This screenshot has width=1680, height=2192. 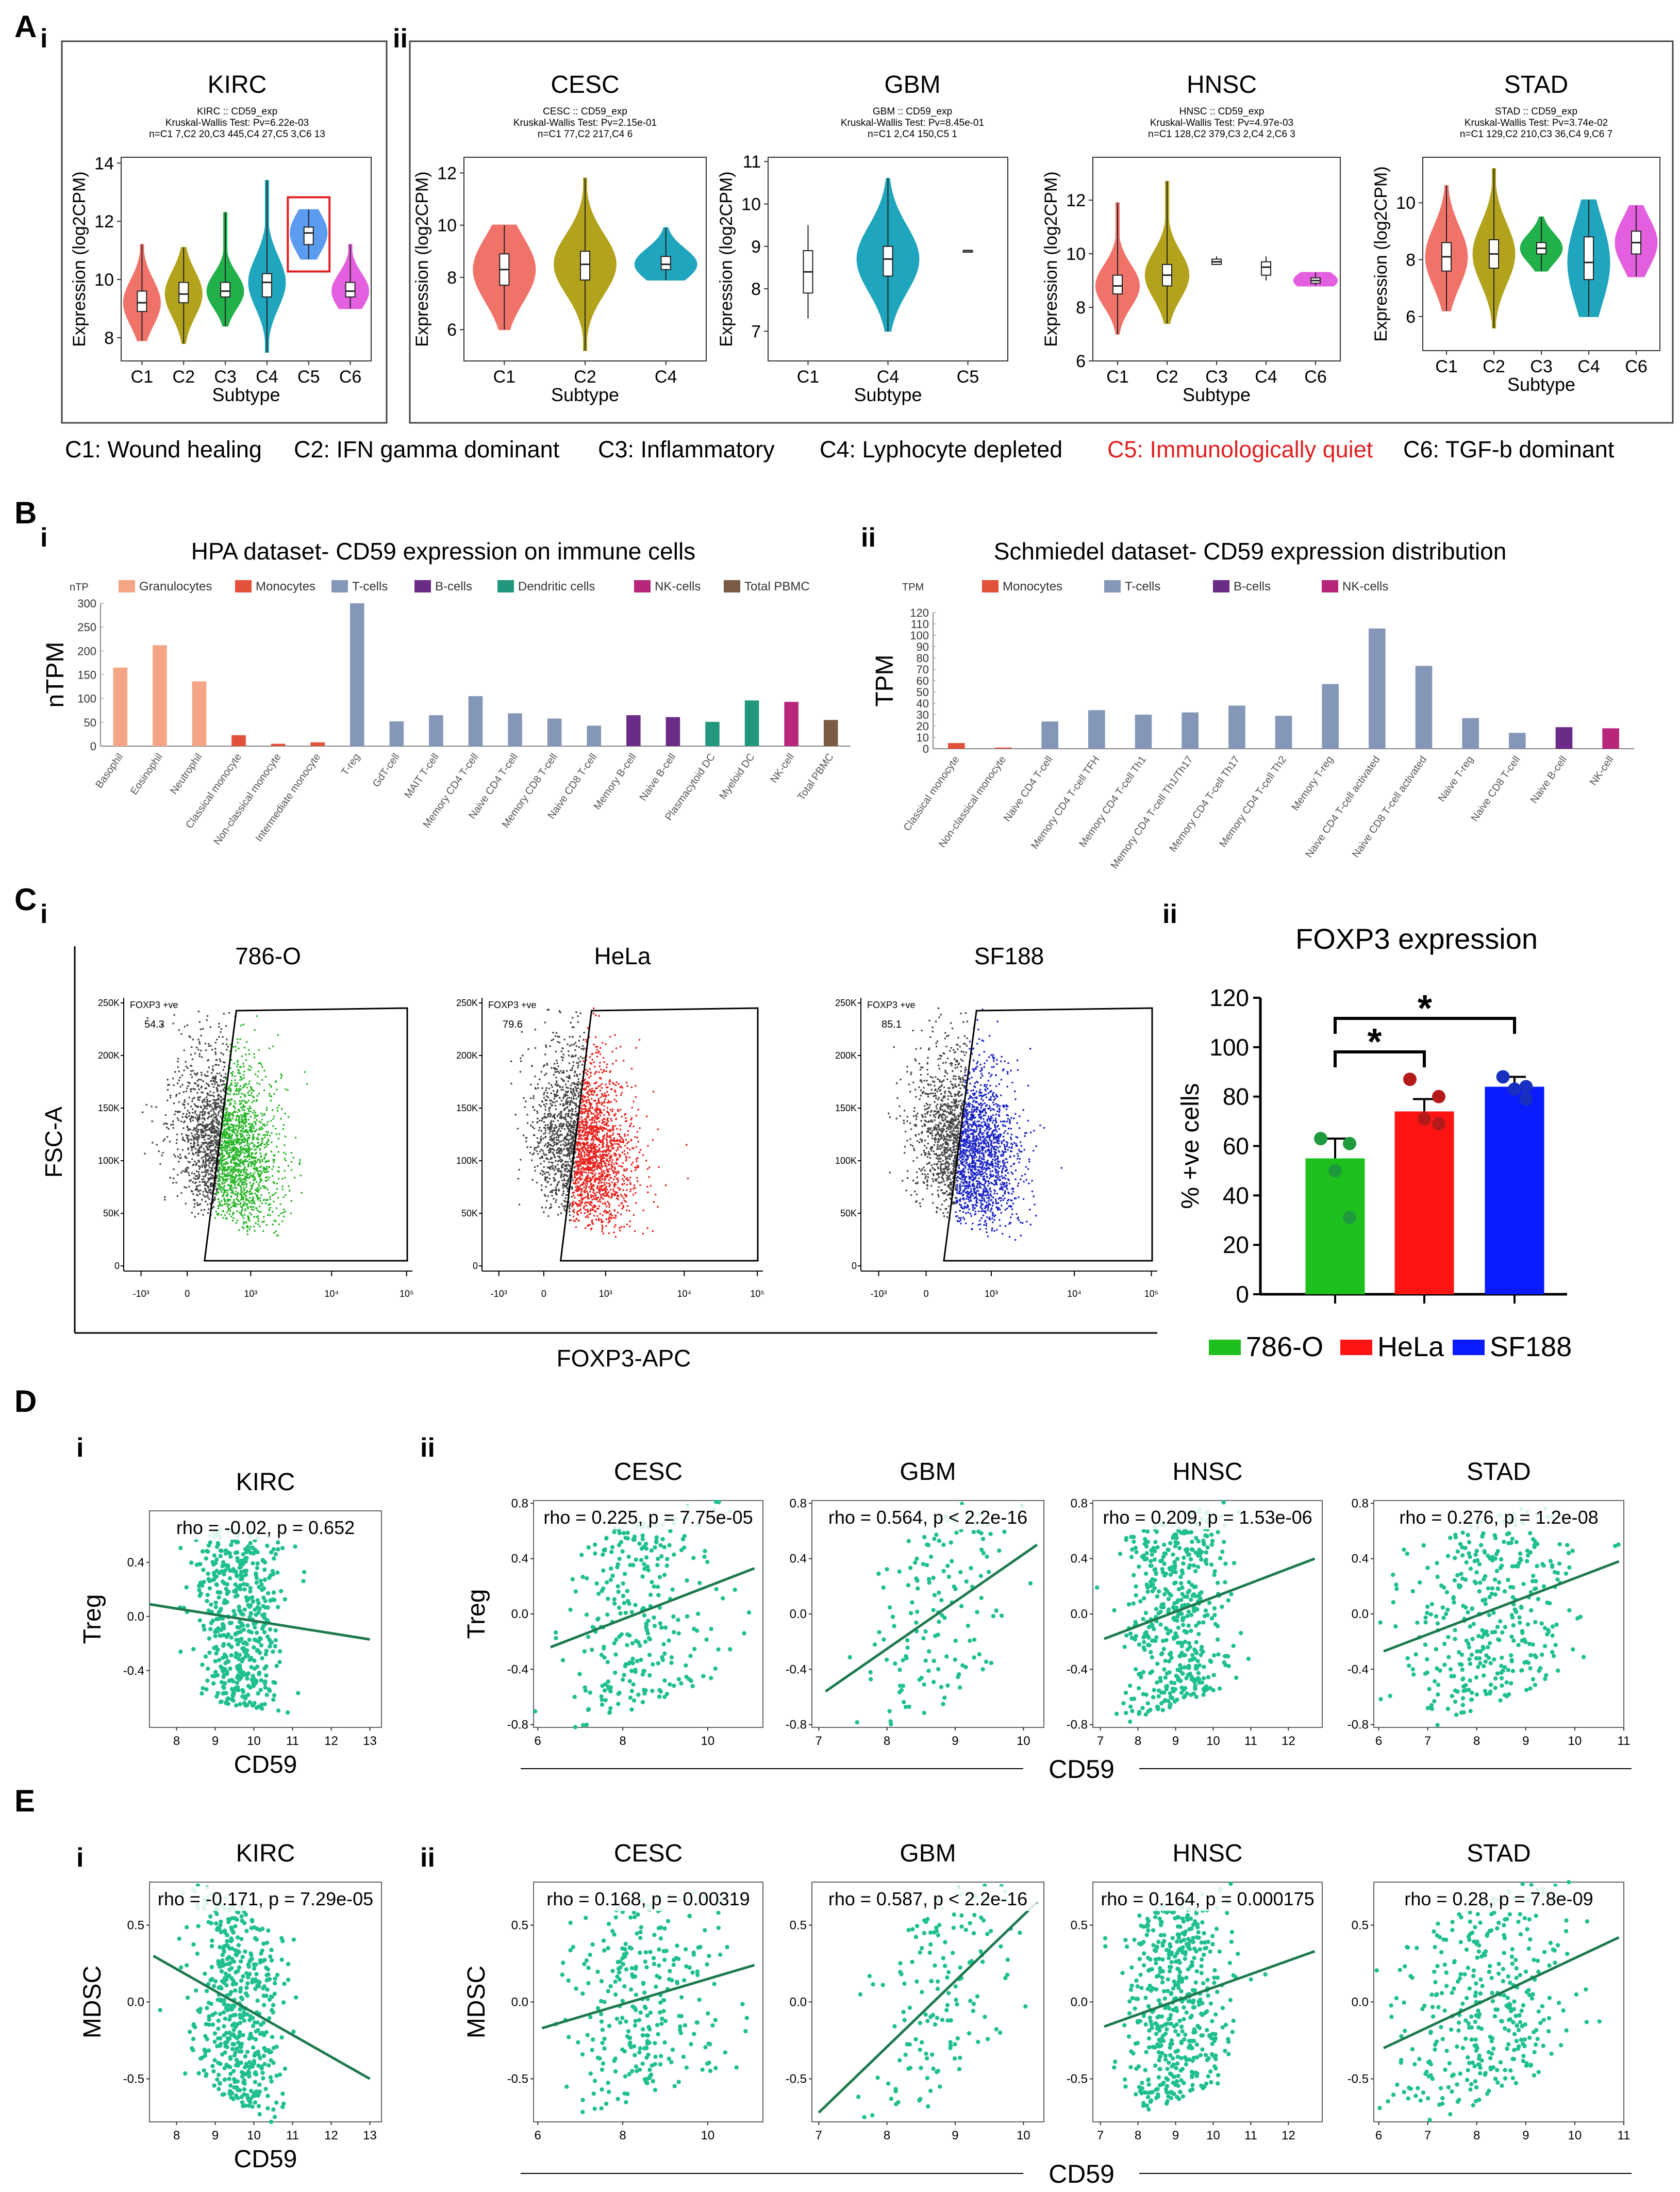 What do you see at coordinates (554, 732) in the screenshot?
I see `bar-memory-cd8-t-cell` at bounding box center [554, 732].